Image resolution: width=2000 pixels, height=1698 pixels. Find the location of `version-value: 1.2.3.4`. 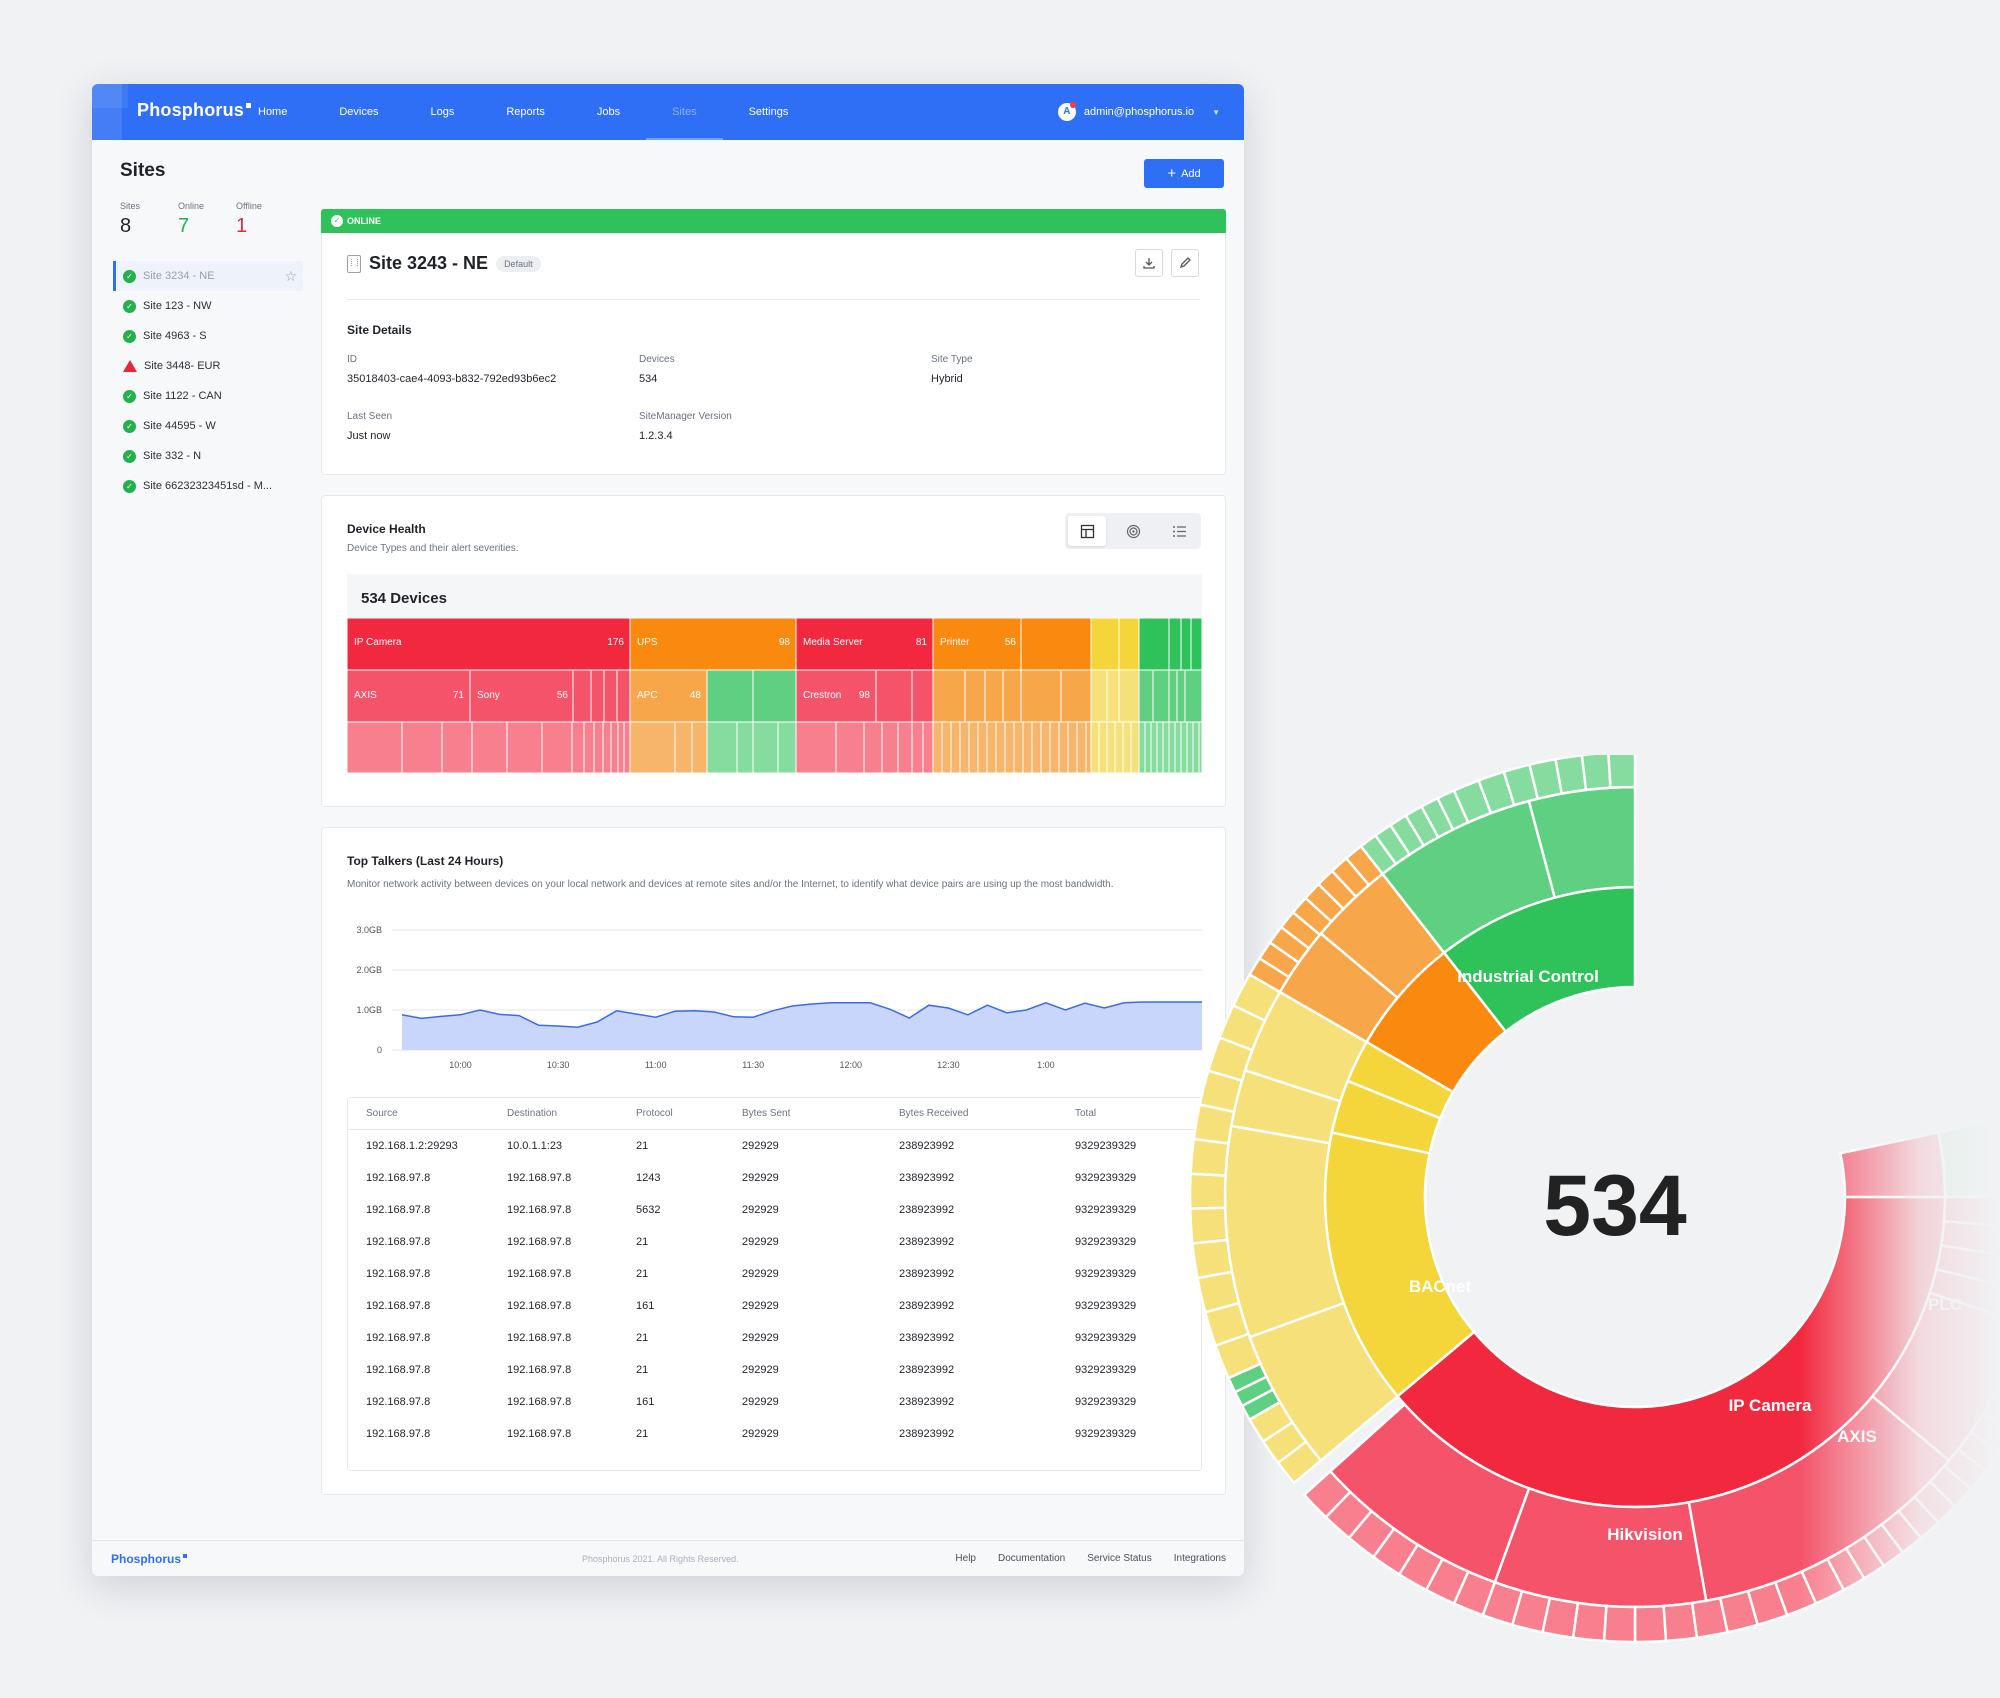

version-value: 1.2.3.4 is located at coordinates (656, 436).